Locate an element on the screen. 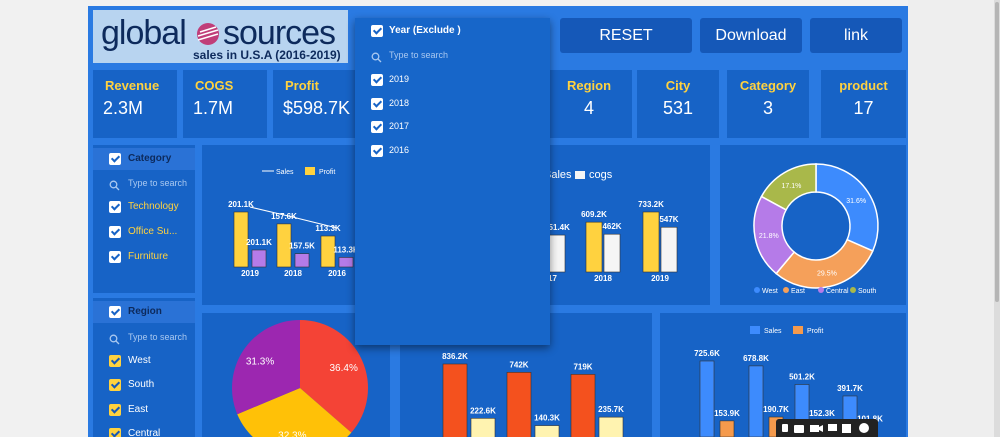  data-label: 17.1% is located at coordinates (792, 186).